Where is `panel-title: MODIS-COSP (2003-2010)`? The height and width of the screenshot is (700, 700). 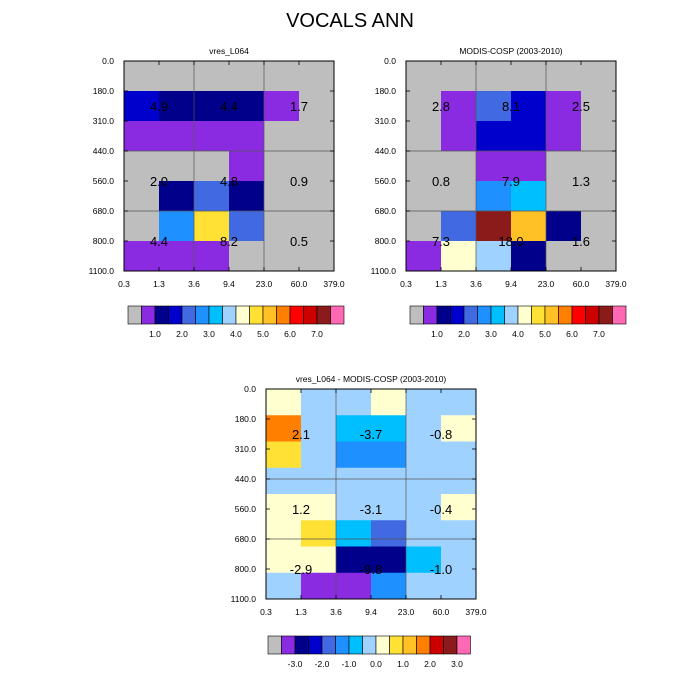
panel-title: MODIS-COSP (2003-2010) is located at coordinates (510, 51).